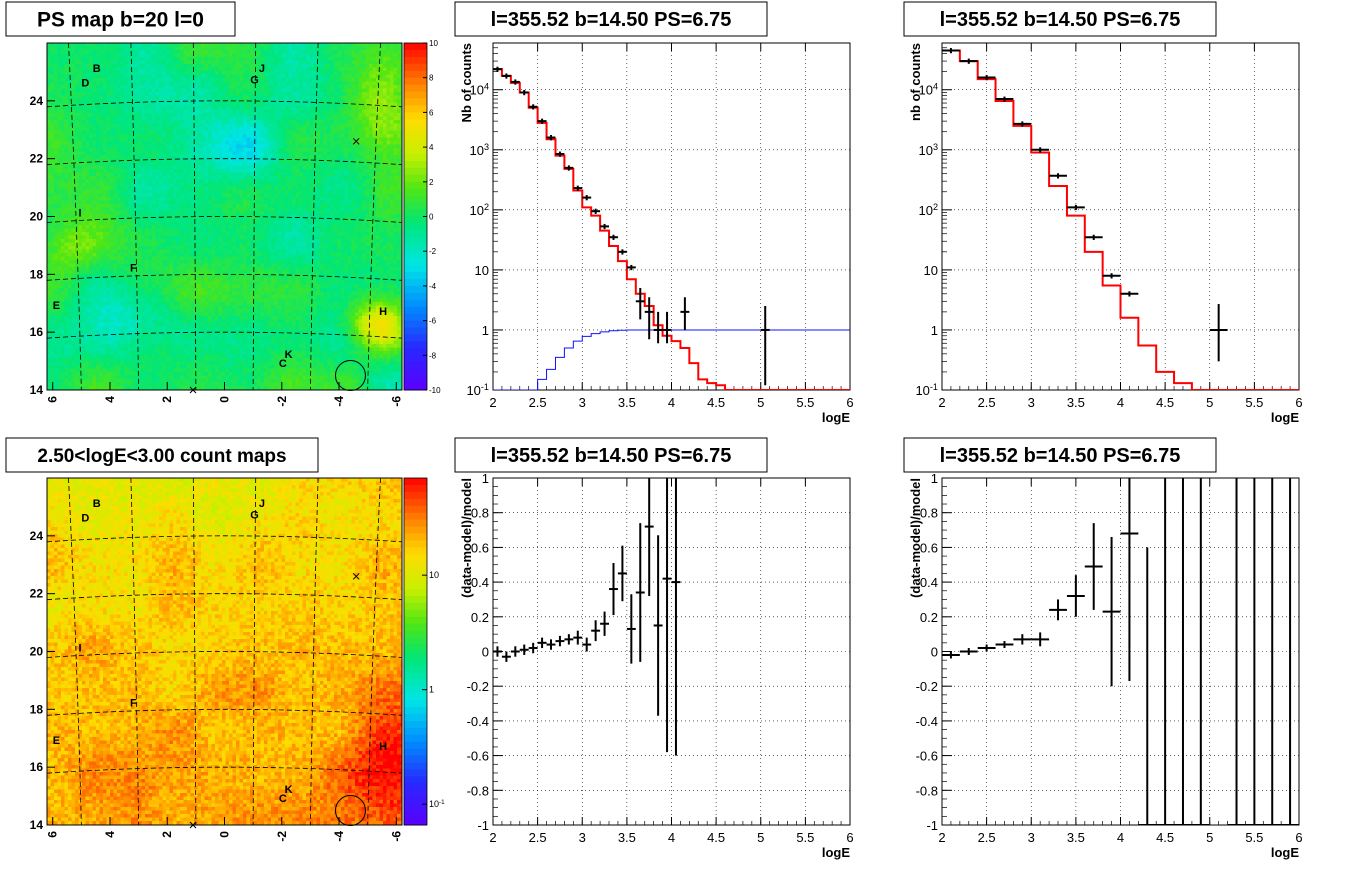  Describe the element at coordinates (1060, 19) in the screenshot. I see `title-box: l=355.52 b=14.50 PS=6.75` at that location.